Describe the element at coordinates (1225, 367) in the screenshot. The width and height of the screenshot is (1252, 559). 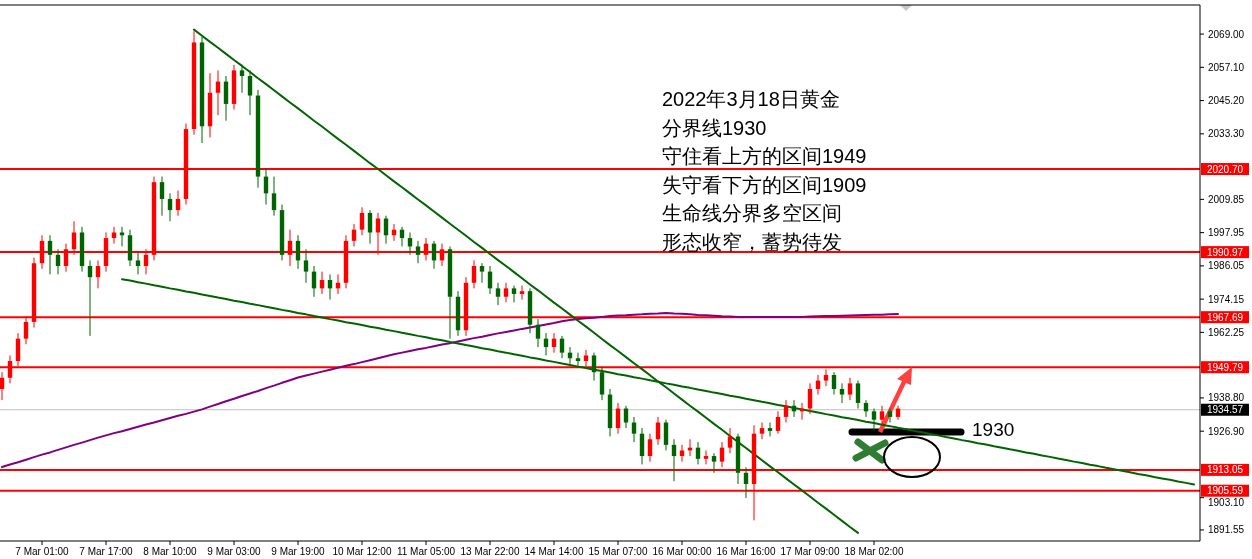
I see `ref-line-label: 1949.79` at that location.